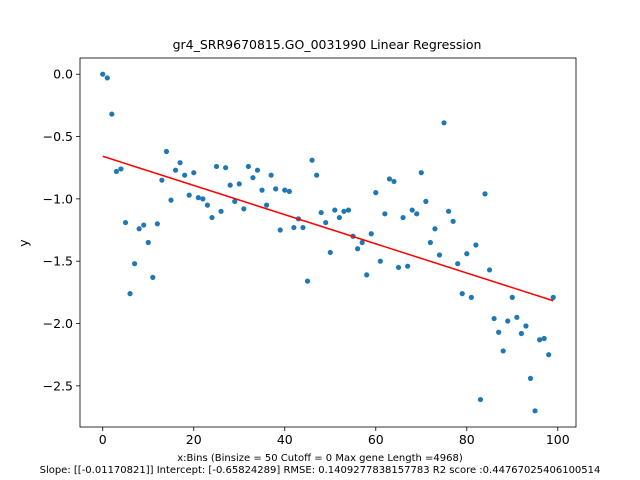 This screenshot has width=640, height=480. Describe the element at coordinates (103, 439) in the screenshot. I see `x-tick-label: 0` at that location.